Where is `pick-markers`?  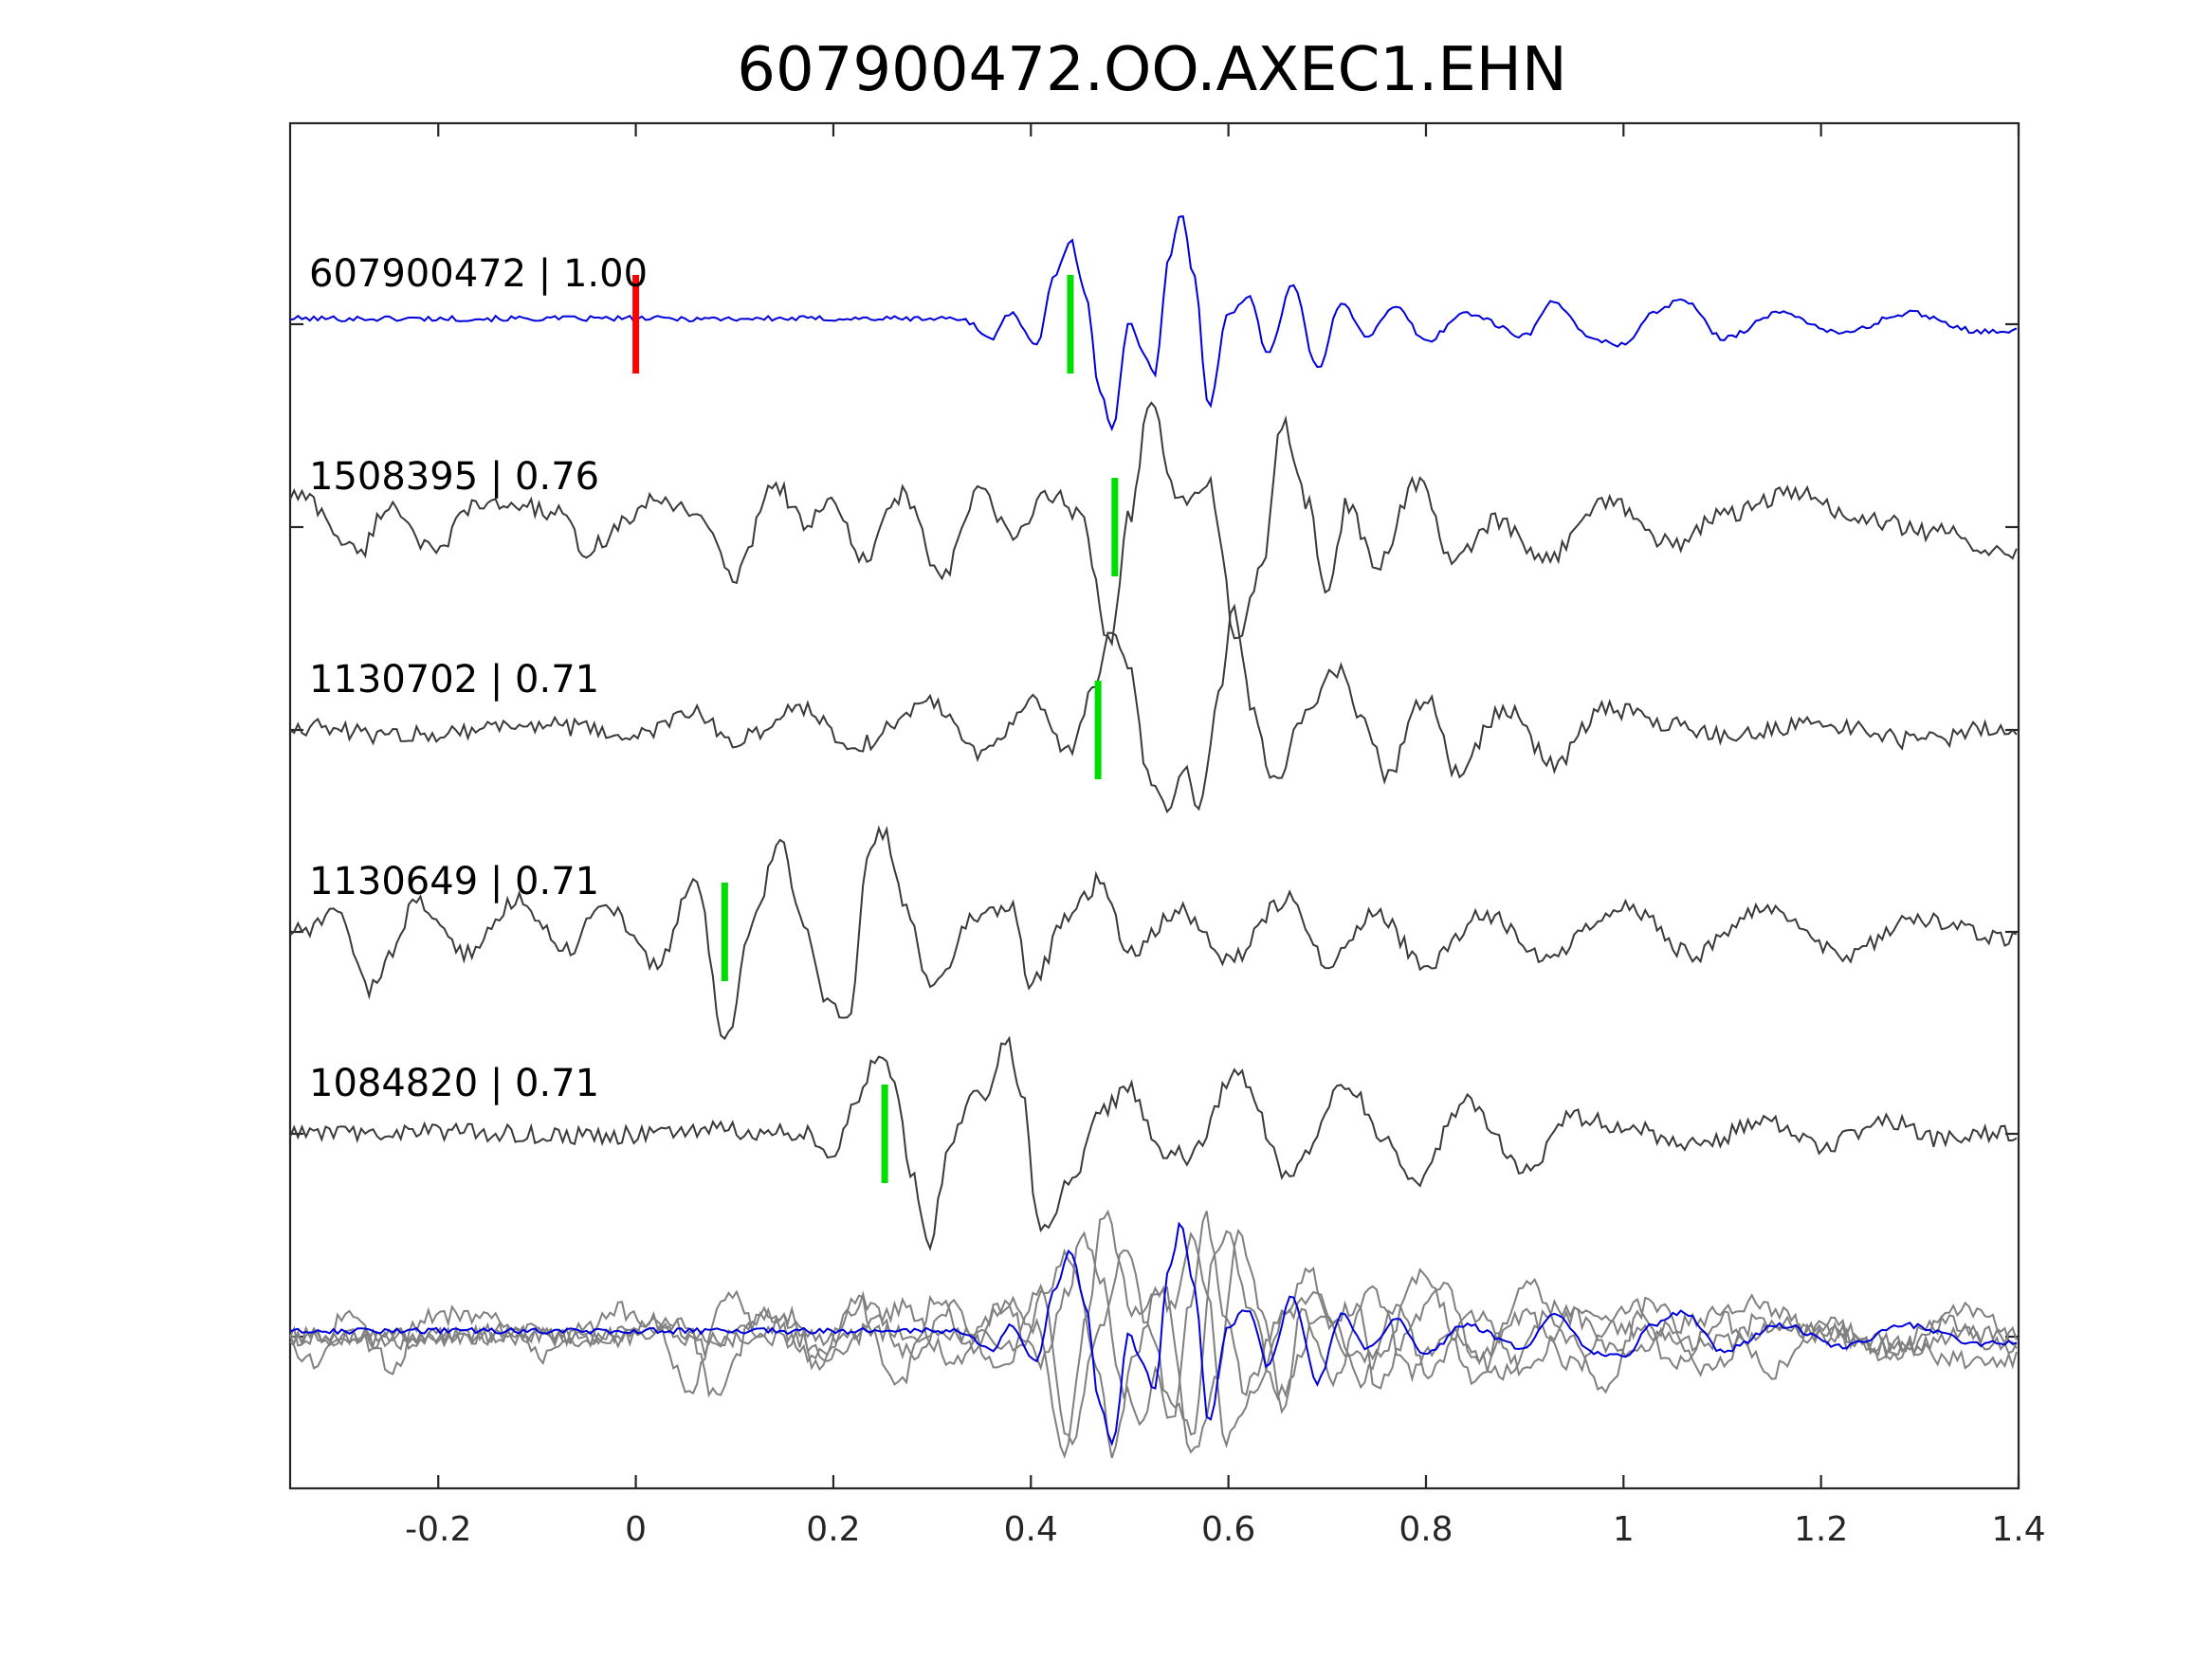
pick-markers is located at coordinates (875, 729).